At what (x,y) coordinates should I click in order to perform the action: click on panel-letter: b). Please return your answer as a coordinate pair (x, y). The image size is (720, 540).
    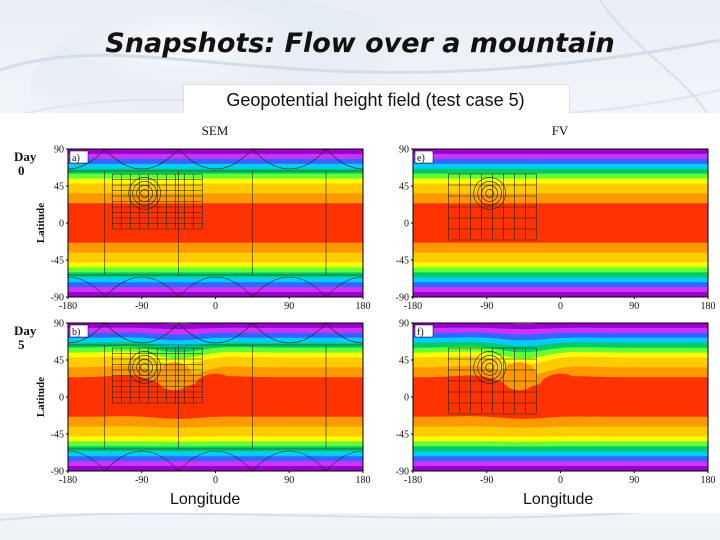
    Looking at the image, I should click on (76, 332).